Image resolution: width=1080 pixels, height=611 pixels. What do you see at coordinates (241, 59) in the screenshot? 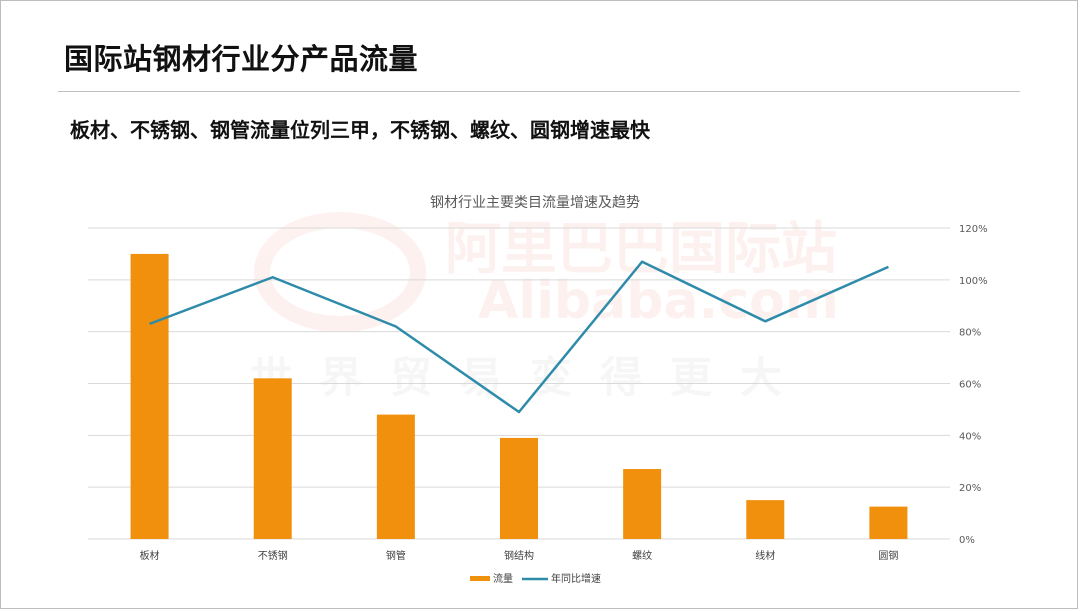
I see `slide-title: 国际站钢材行业分产品流量` at bounding box center [241, 59].